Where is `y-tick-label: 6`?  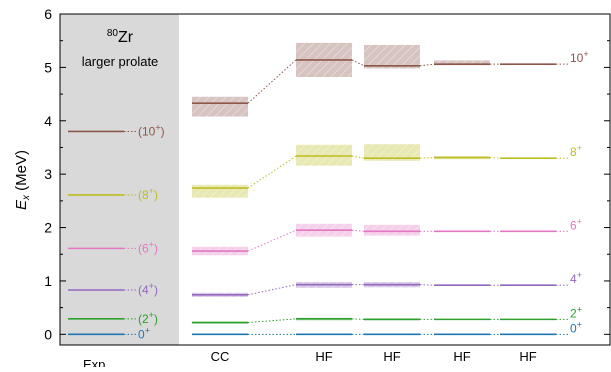 y-tick-label: 6 is located at coordinates (48, 14).